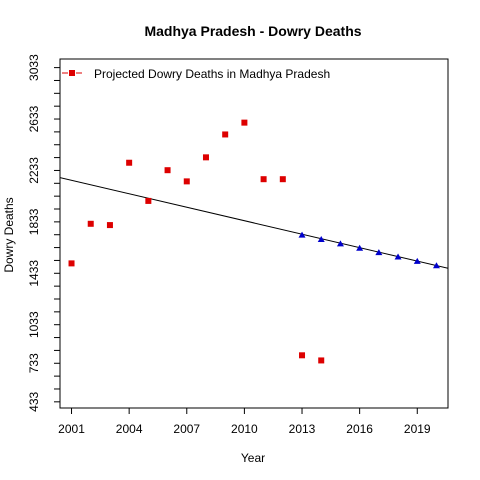 The width and height of the screenshot is (480, 480). I want to click on y-tick-label: 733, so click(34, 363).